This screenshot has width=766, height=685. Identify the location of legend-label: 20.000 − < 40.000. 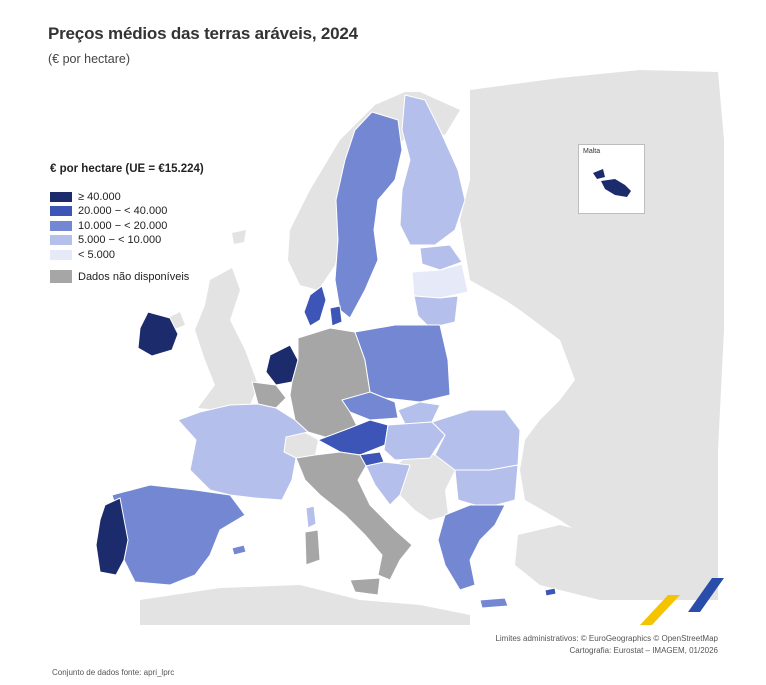
(123, 211).